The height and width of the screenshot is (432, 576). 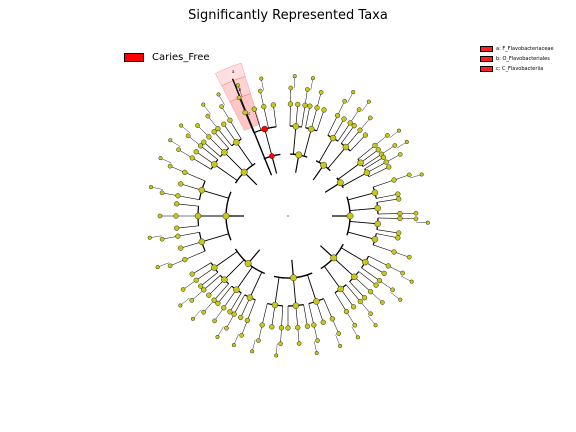 I want to click on abbreviation-row: a: F_Flavobacteriaceae, so click(x=517, y=49).